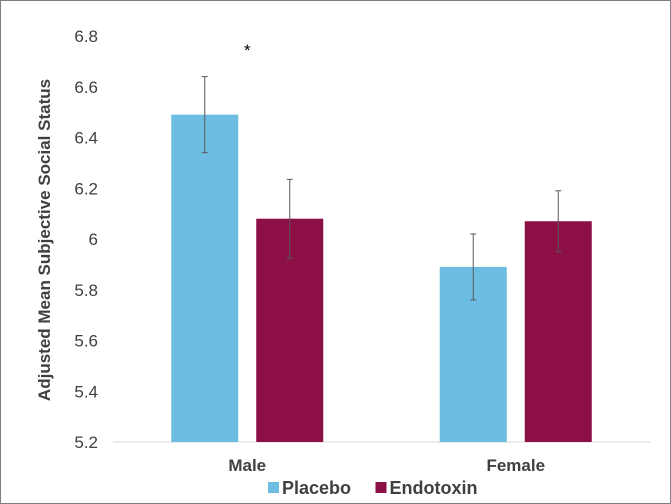 This screenshot has width=671, height=504. What do you see at coordinates (86, 391) in the screenshot?
I see `y-tick-label: 5.4` at bounding box center [86, 391].